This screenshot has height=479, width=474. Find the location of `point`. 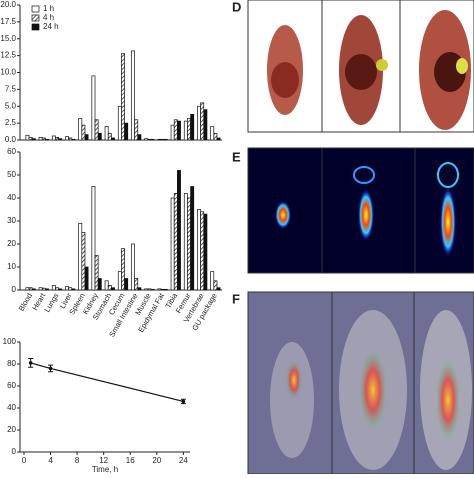

point is located at coordinates (50, 368).